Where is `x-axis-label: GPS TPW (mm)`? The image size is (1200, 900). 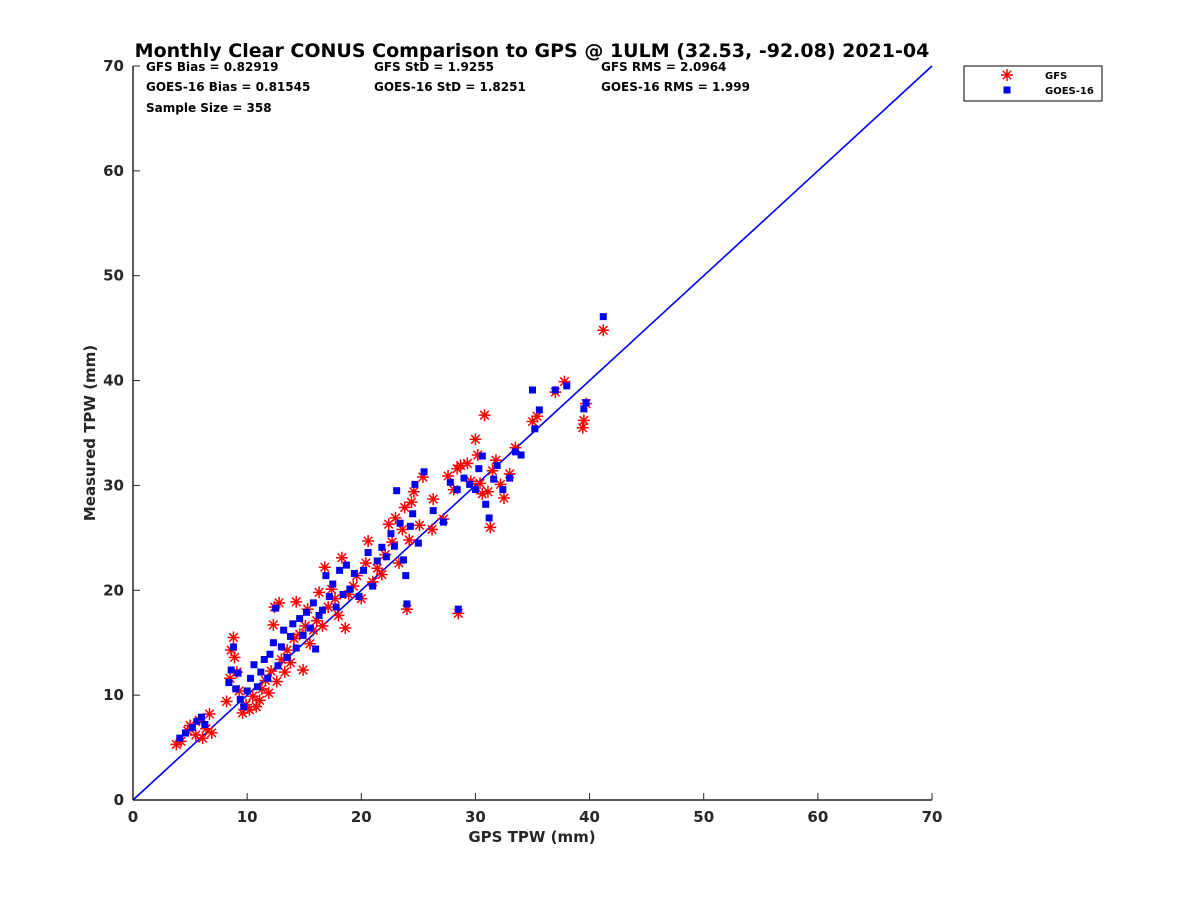
x-axis-label: GPS TPW (mm) is located at coordinates (531, 837).